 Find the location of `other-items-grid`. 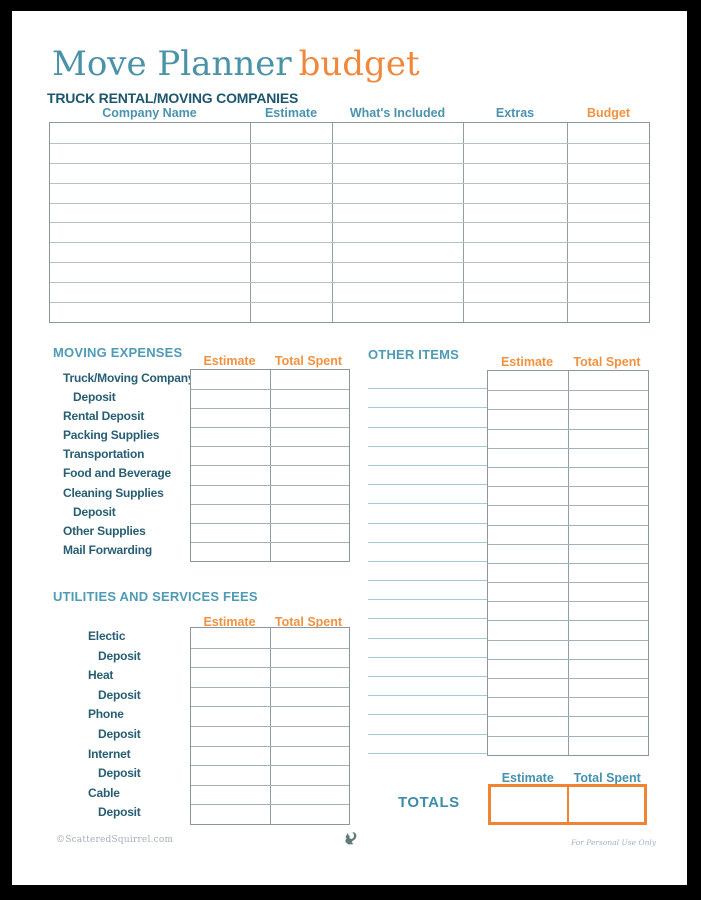

other-items-grid is located at coordinates (568, 563).